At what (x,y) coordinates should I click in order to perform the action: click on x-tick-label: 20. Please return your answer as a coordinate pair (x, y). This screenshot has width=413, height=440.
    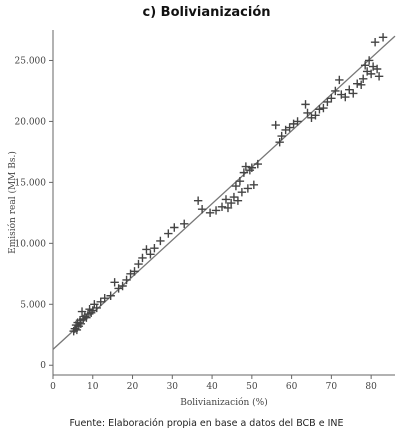
    Looking at the image, I should click on (133, 387).